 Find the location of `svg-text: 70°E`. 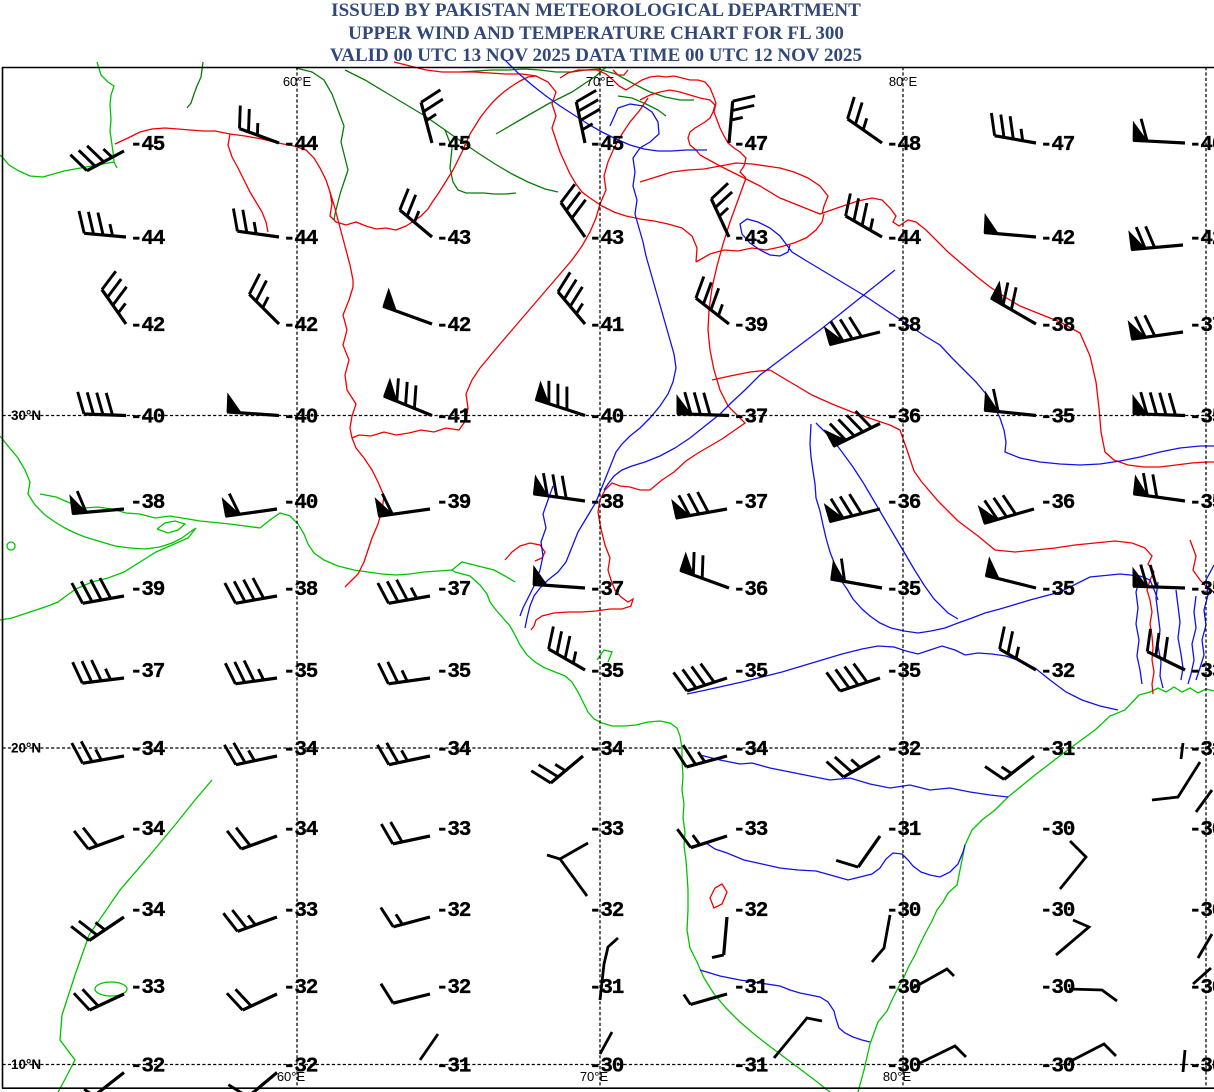

svg-text: 70°E is located at coordinates (594, 1076).